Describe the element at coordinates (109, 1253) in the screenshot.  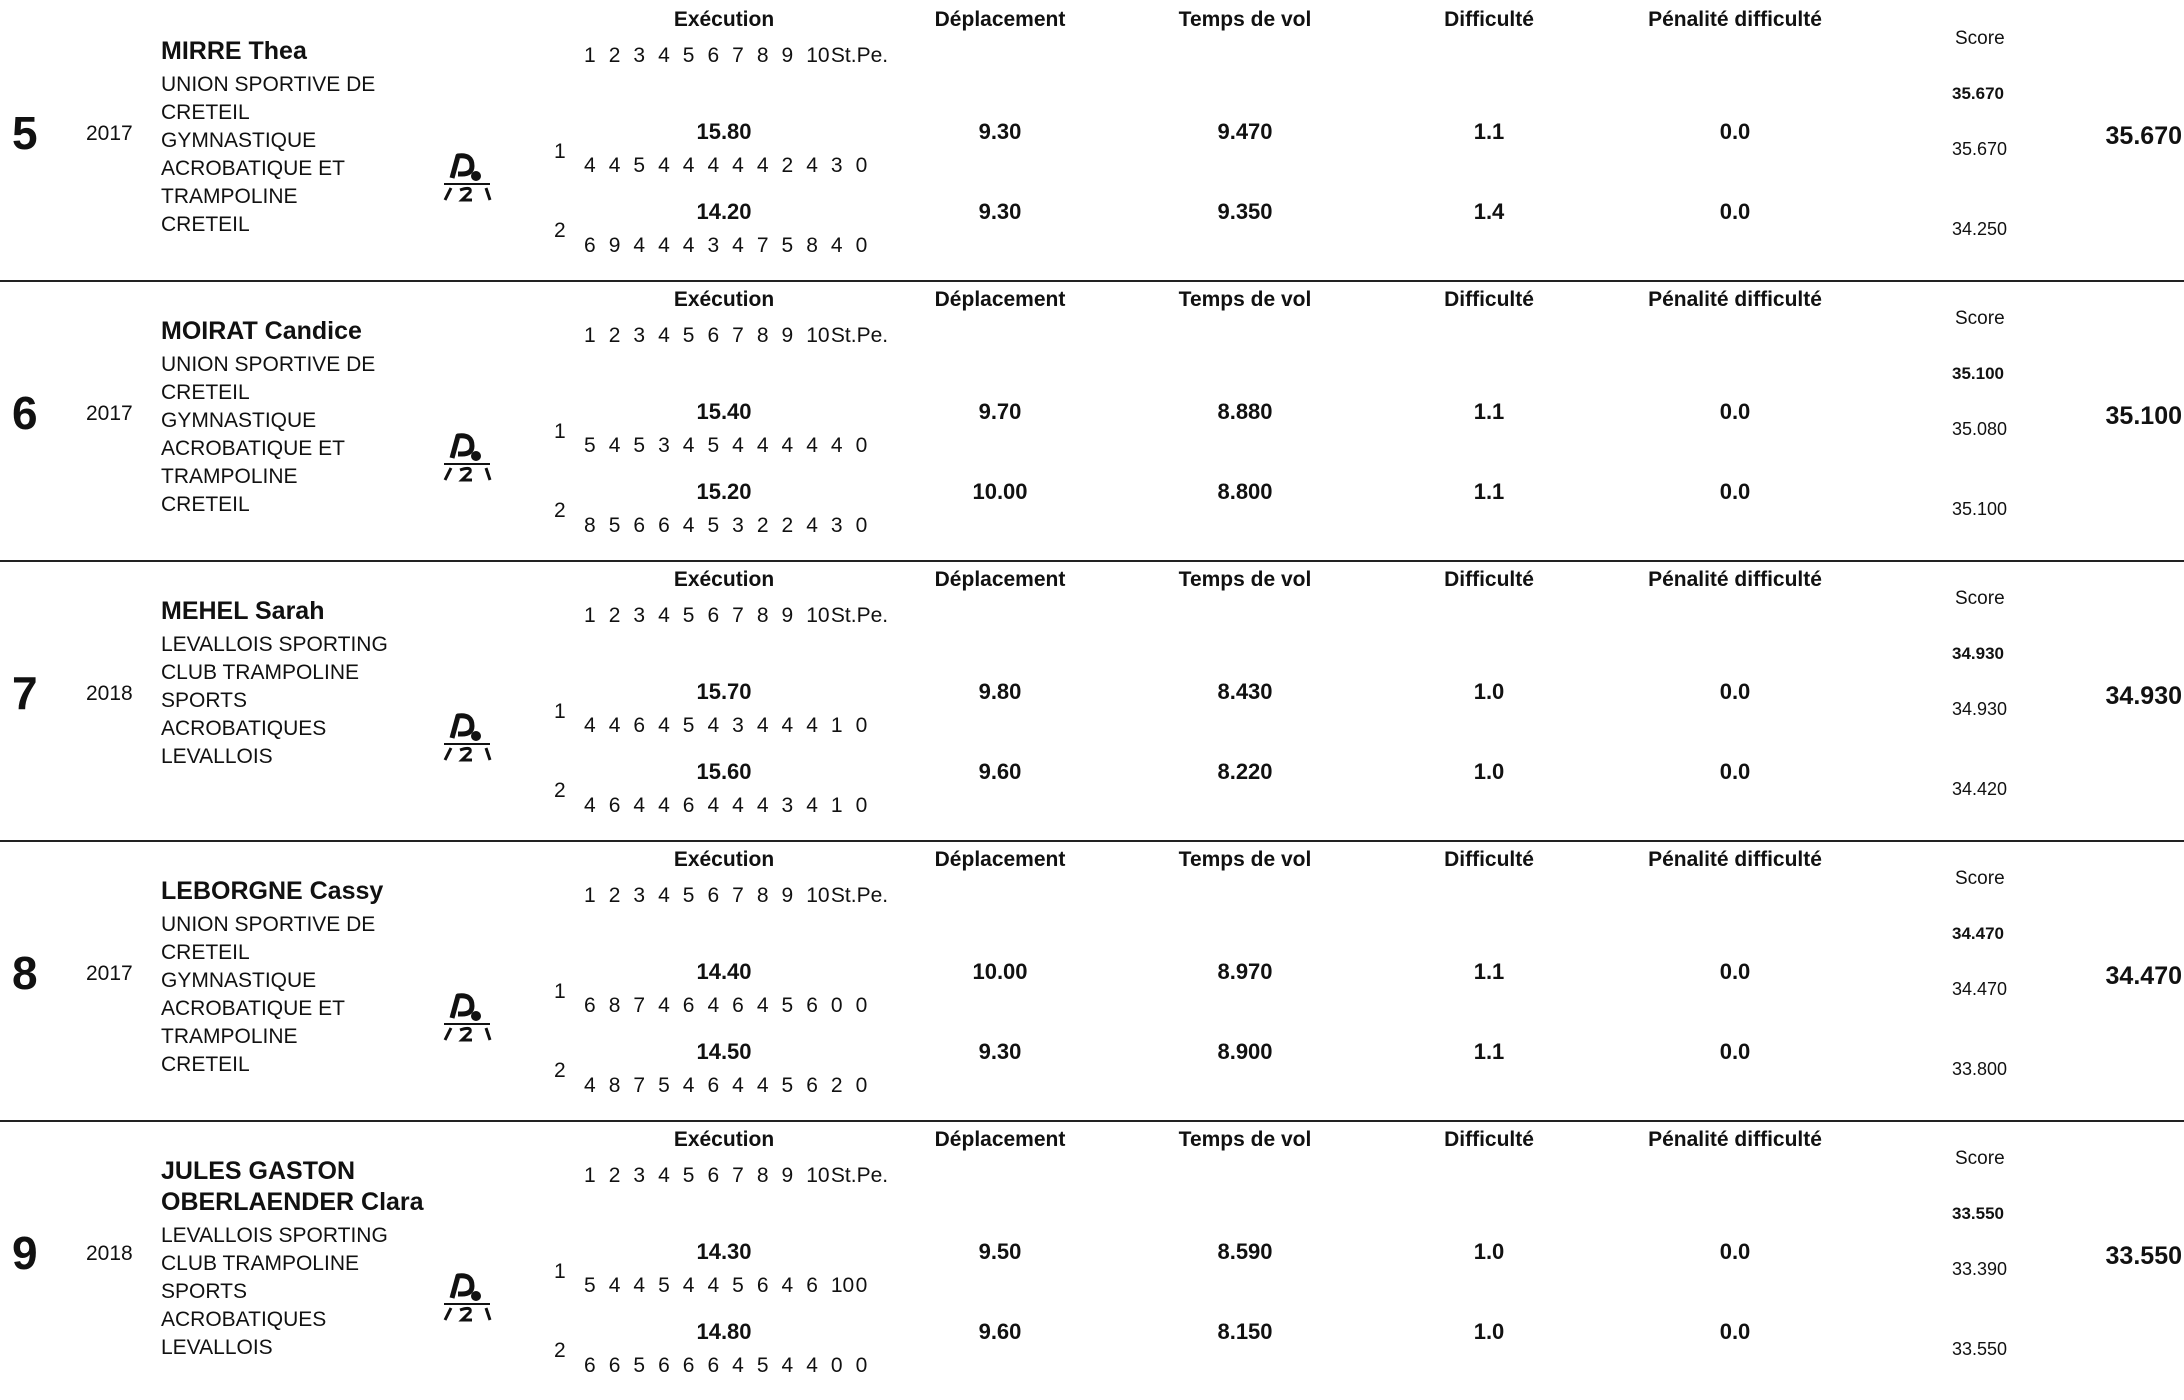
I see `birth-year: 2018` at that location.